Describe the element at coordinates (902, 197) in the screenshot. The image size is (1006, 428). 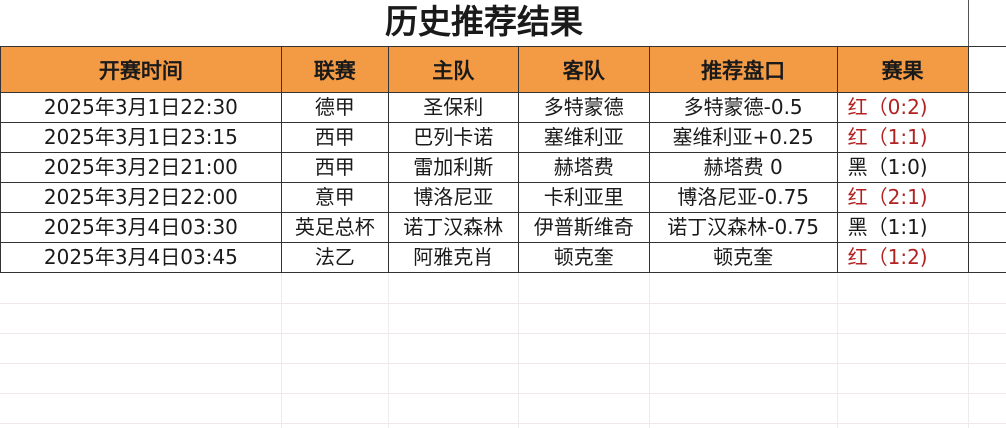
I see `cell-result: 红（2:1)` at that location.